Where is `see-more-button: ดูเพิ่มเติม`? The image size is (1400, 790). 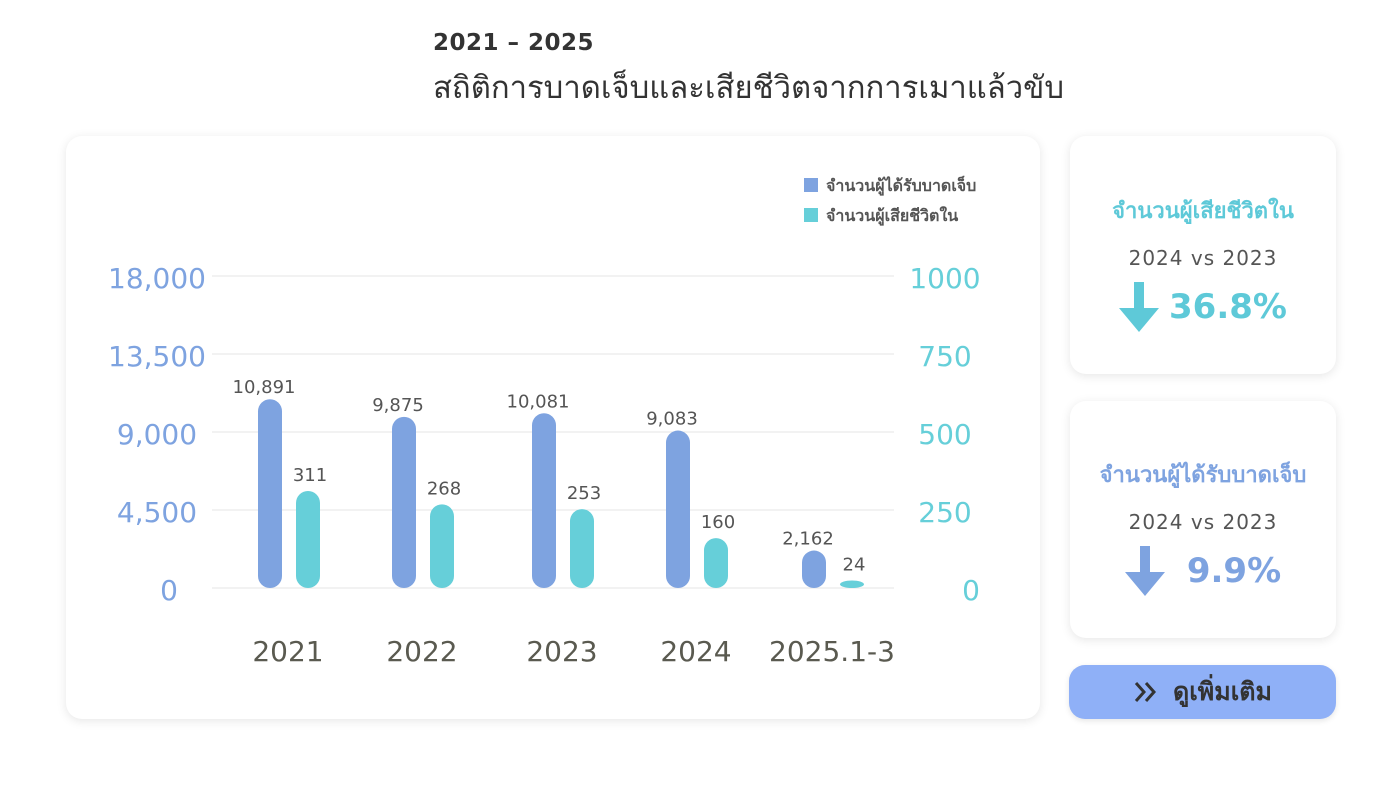 see-more-button: ดูเพิ่มเติม is located at coordinates (1202, 692).